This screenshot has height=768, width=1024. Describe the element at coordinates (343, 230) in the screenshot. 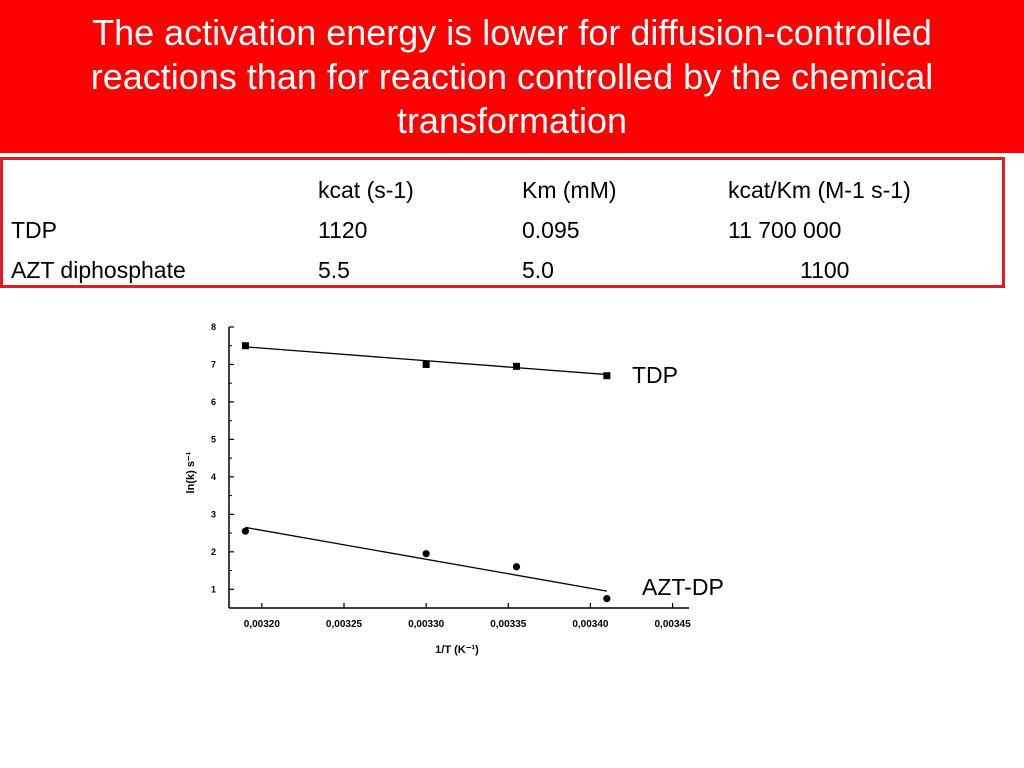

I see `table-cell-kcat: 1120` at that location.